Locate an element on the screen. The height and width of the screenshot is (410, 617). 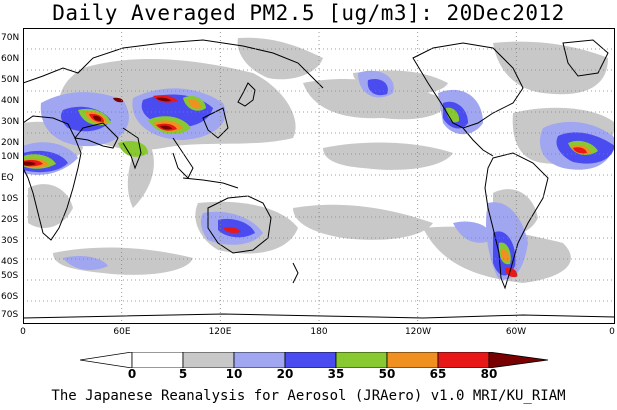
colorbar is located at coordinates (314, 360).